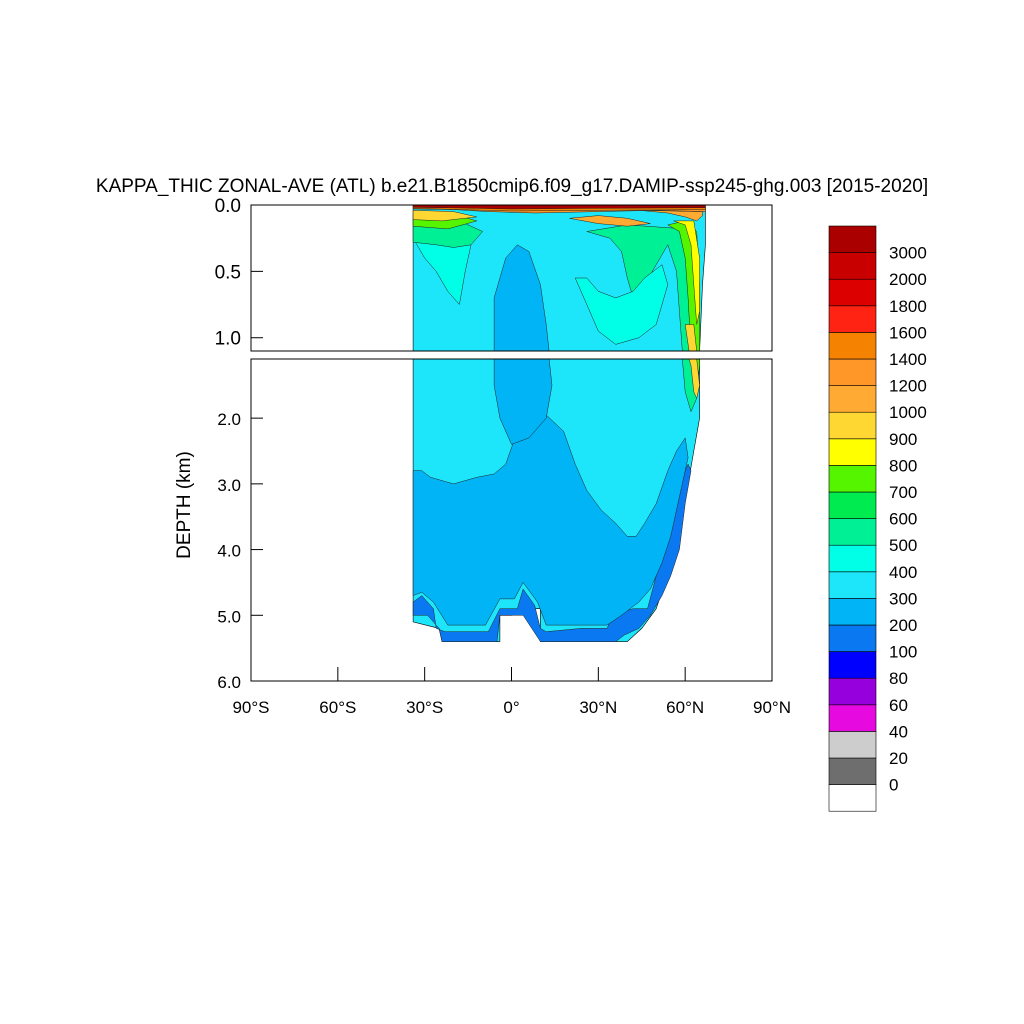 The image size is (1024, 1024). I want to click on colorbar-level-label: 1800, so click(908, 306).